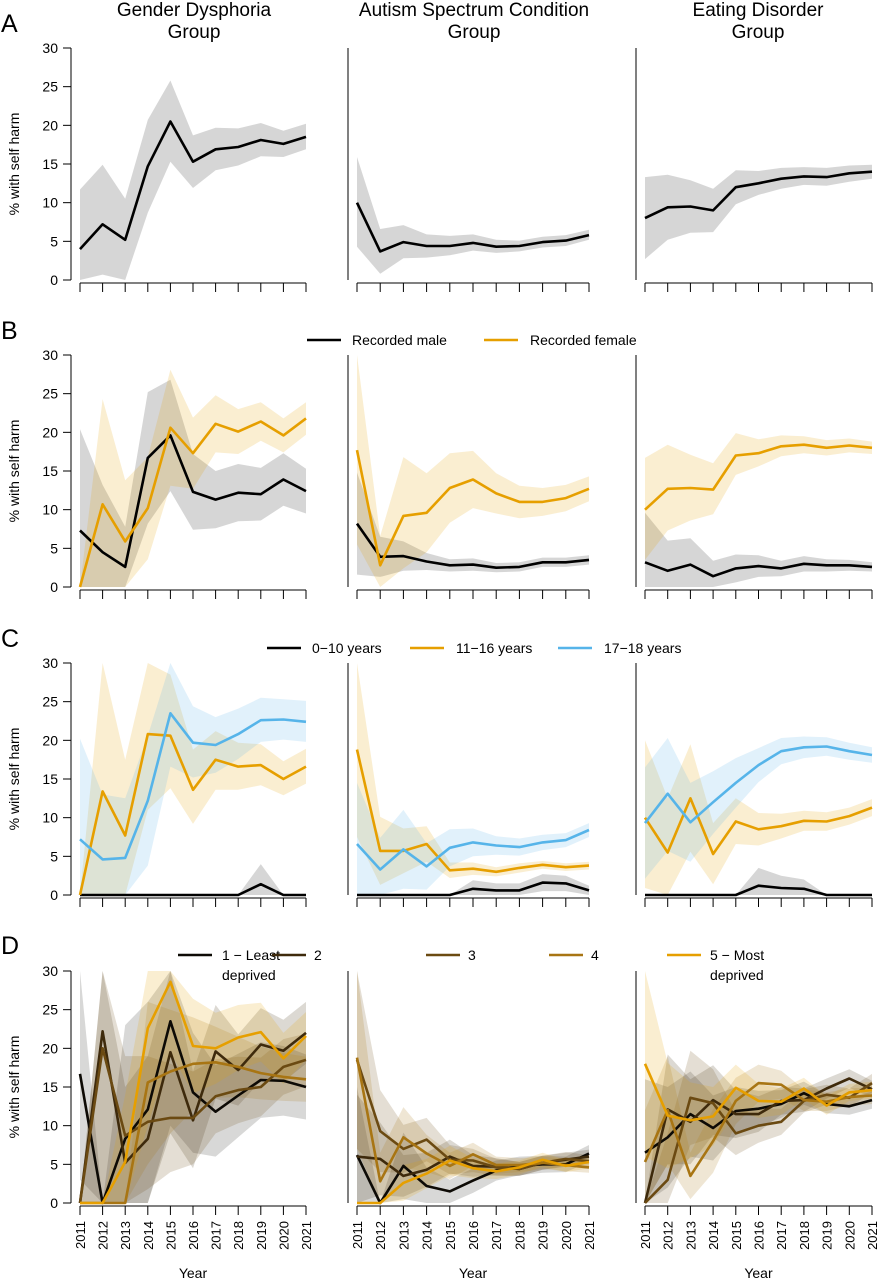 The width and height of the screenshot is (878, 1280). What do you see at coordinates (318, 955) in the screenshot?
I see `legend-label: 2` at bounding box center [318, 955].